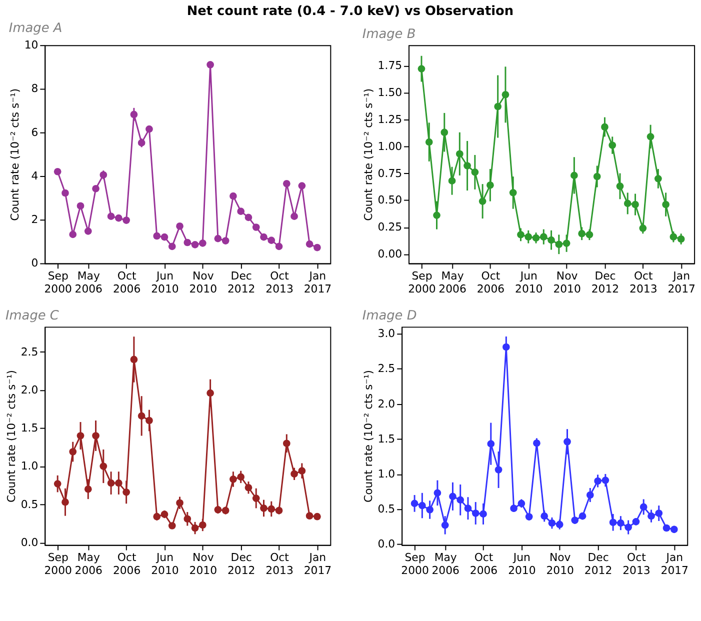 This screenshot has height=621, width=701. Describe the element at coordinates (390, 200) in the screenshot. I see `y-tick-label: 0.50` at that location.